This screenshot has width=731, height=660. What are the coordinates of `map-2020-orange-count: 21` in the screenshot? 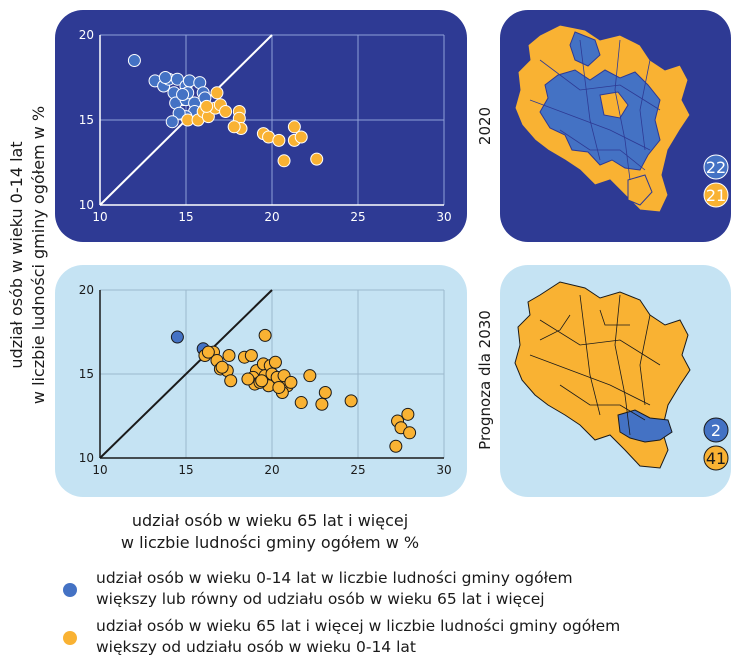 It's located at (716, 195).